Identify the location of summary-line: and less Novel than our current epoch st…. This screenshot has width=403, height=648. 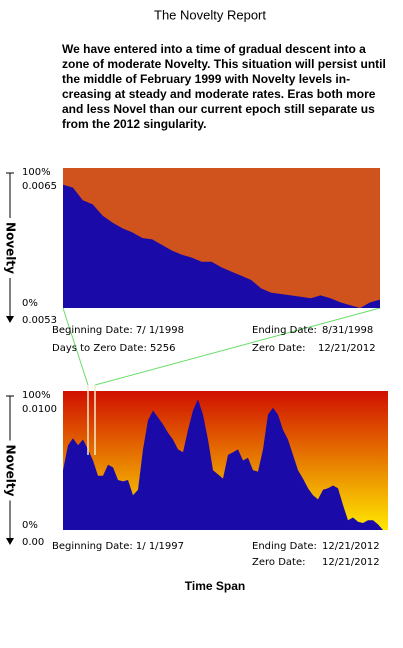
(218, 109).